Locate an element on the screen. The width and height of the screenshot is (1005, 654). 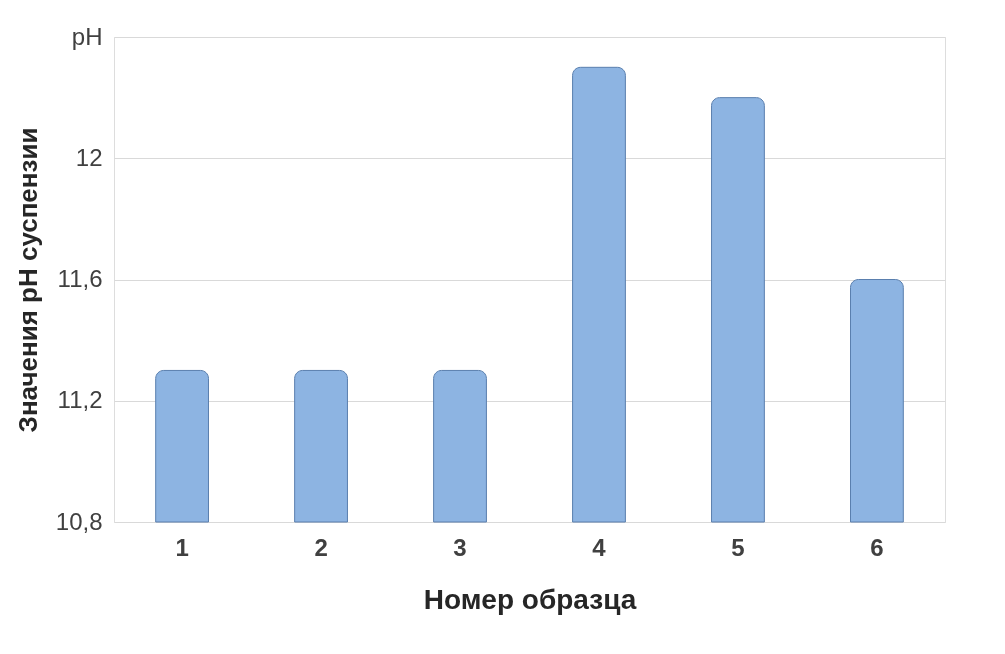
x-tick-label: 2 is located at coordinates (321, 547).